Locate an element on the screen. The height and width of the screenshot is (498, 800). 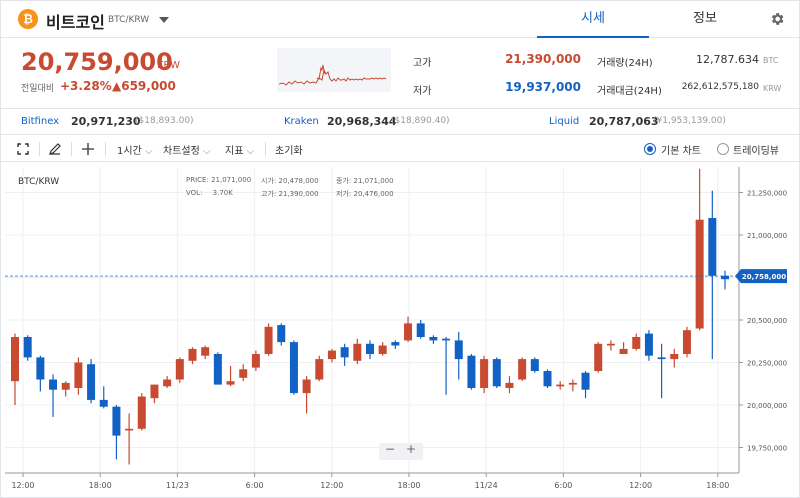
crosshair-icon is located at coordinates (88, 149).